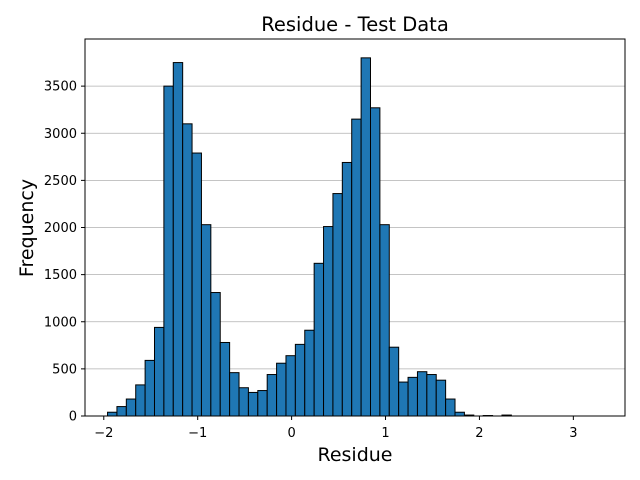 The width and height of the screenshot is (640, 480). I want to click on y-tick-label: 3500, so click(60, 87).